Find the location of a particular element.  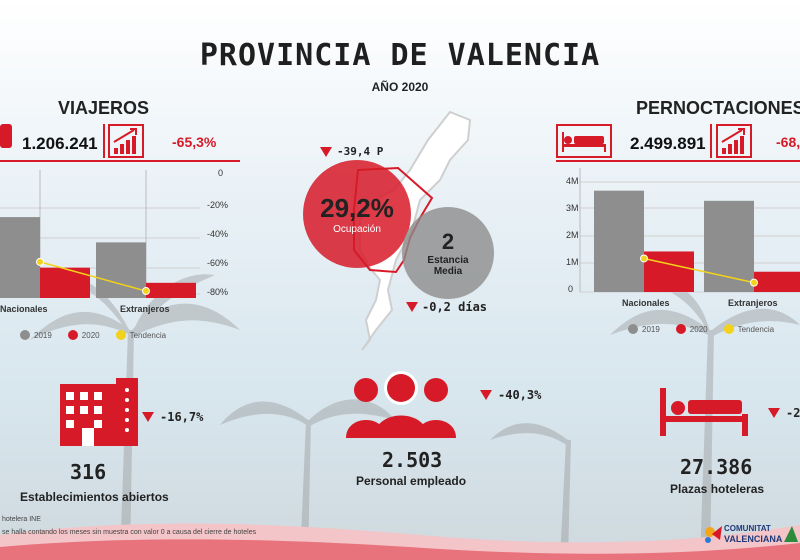

pern-tick-0: 0 is located at coordinates (571, 289).